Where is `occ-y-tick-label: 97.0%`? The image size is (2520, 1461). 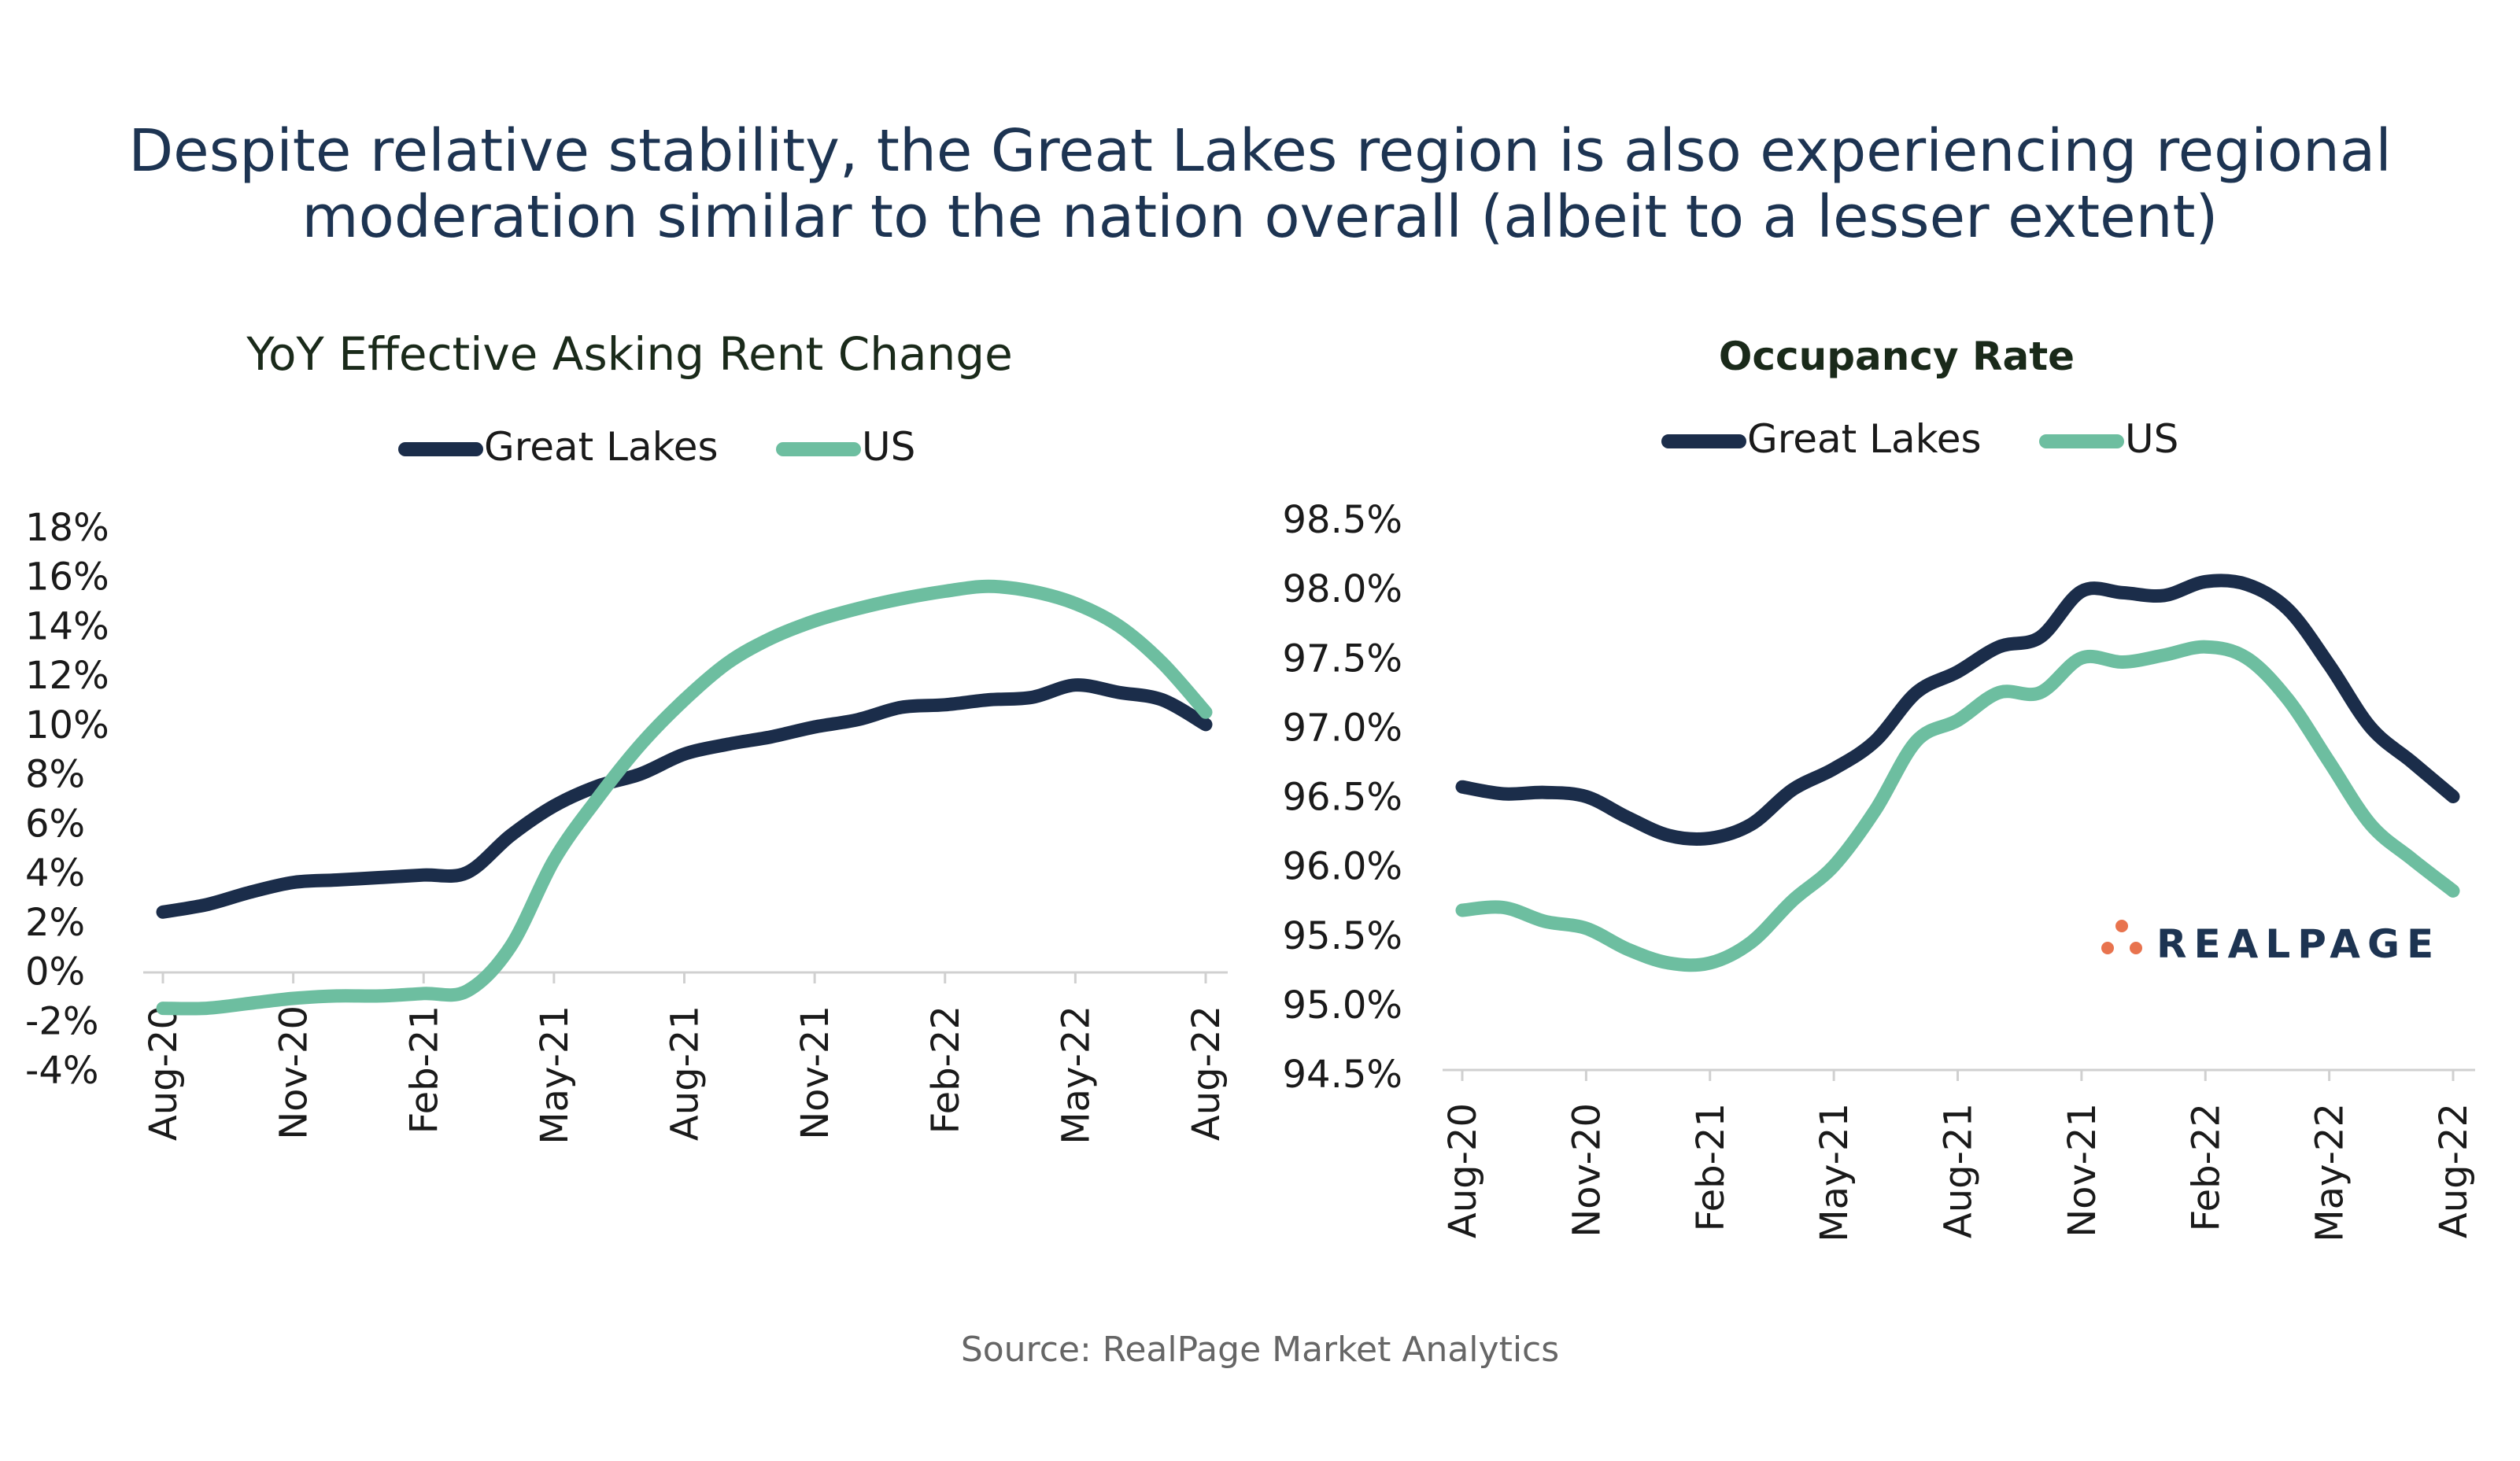
occ-y-tick-label: 97.0% is located at coordinates (1342, 728).